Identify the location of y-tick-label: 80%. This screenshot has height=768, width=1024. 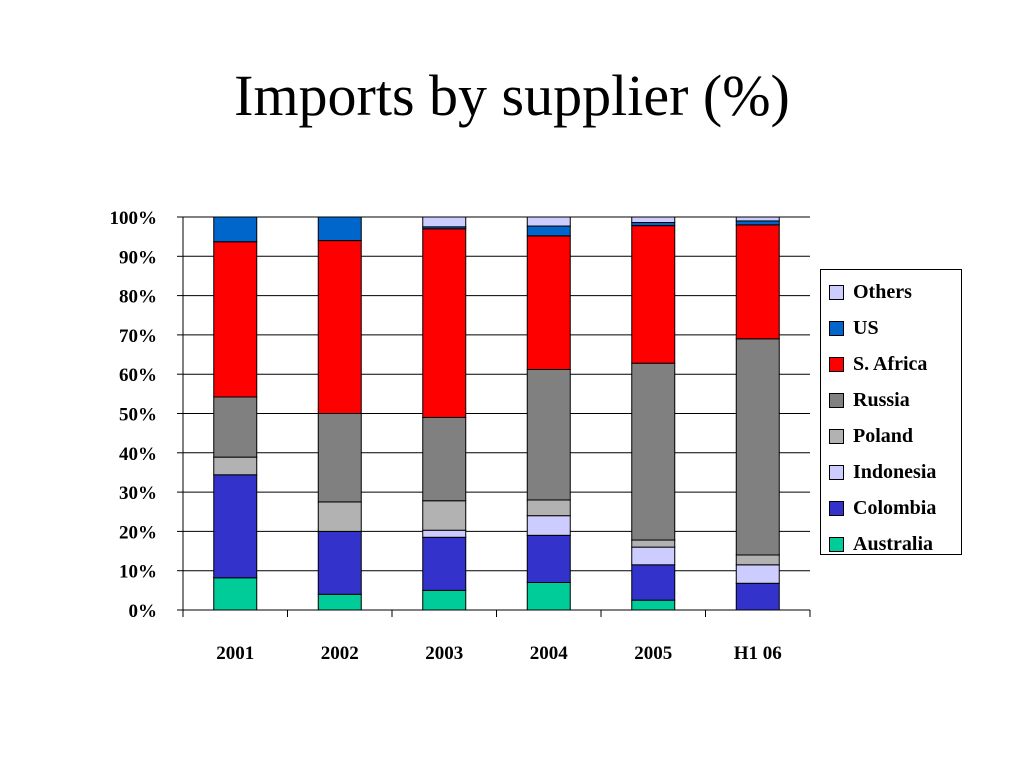
(138, 297).